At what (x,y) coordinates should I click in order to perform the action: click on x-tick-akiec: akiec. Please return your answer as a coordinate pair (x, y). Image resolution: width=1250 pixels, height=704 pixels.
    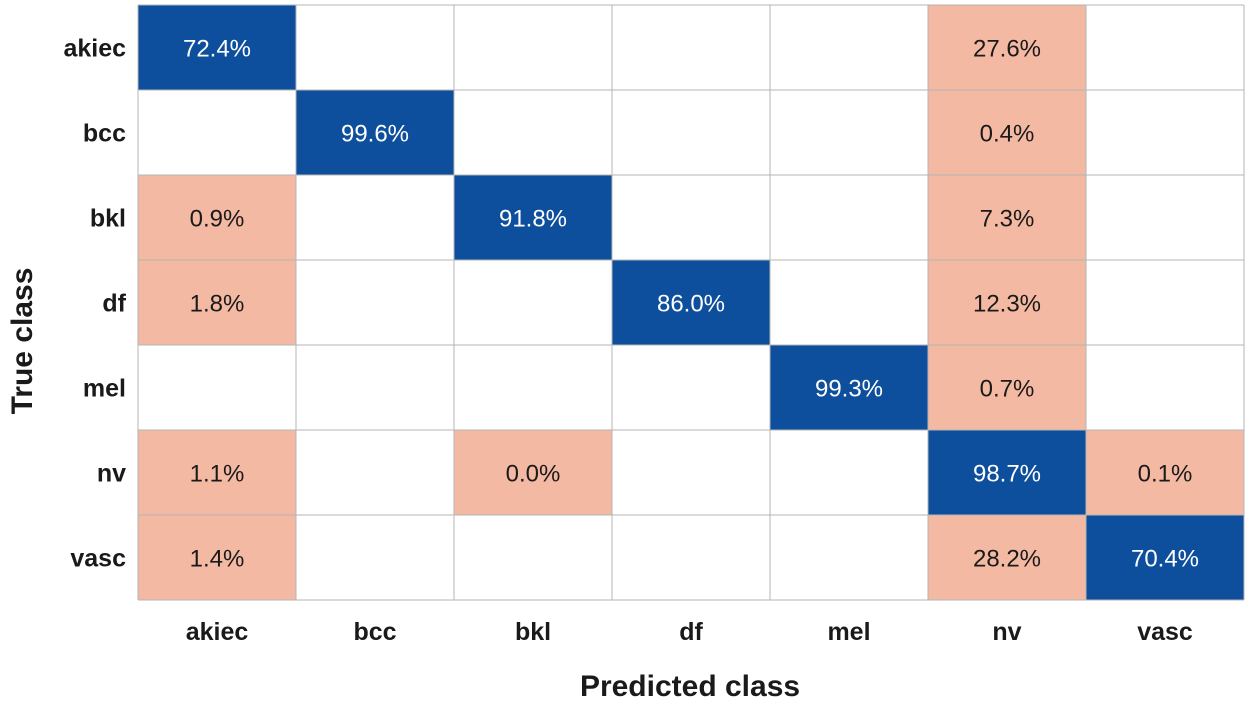
    Looking at the image, I should click on (217, 632).